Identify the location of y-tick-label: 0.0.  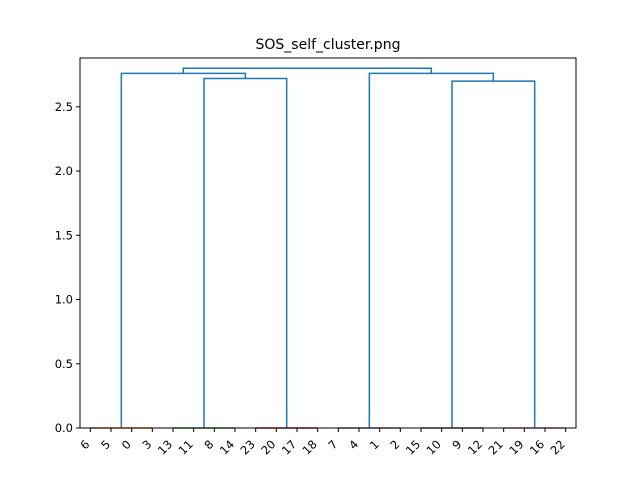
(64, 428).